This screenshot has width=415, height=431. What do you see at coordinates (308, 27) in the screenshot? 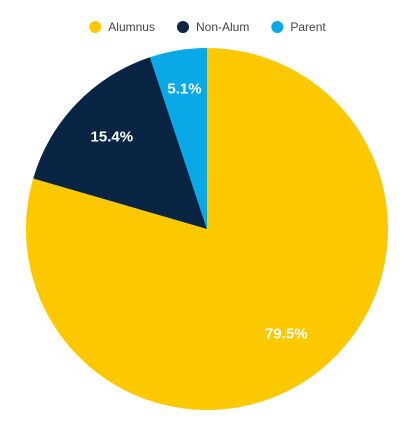
I see `legend-label: Parent` at bounding box center [308, 27].